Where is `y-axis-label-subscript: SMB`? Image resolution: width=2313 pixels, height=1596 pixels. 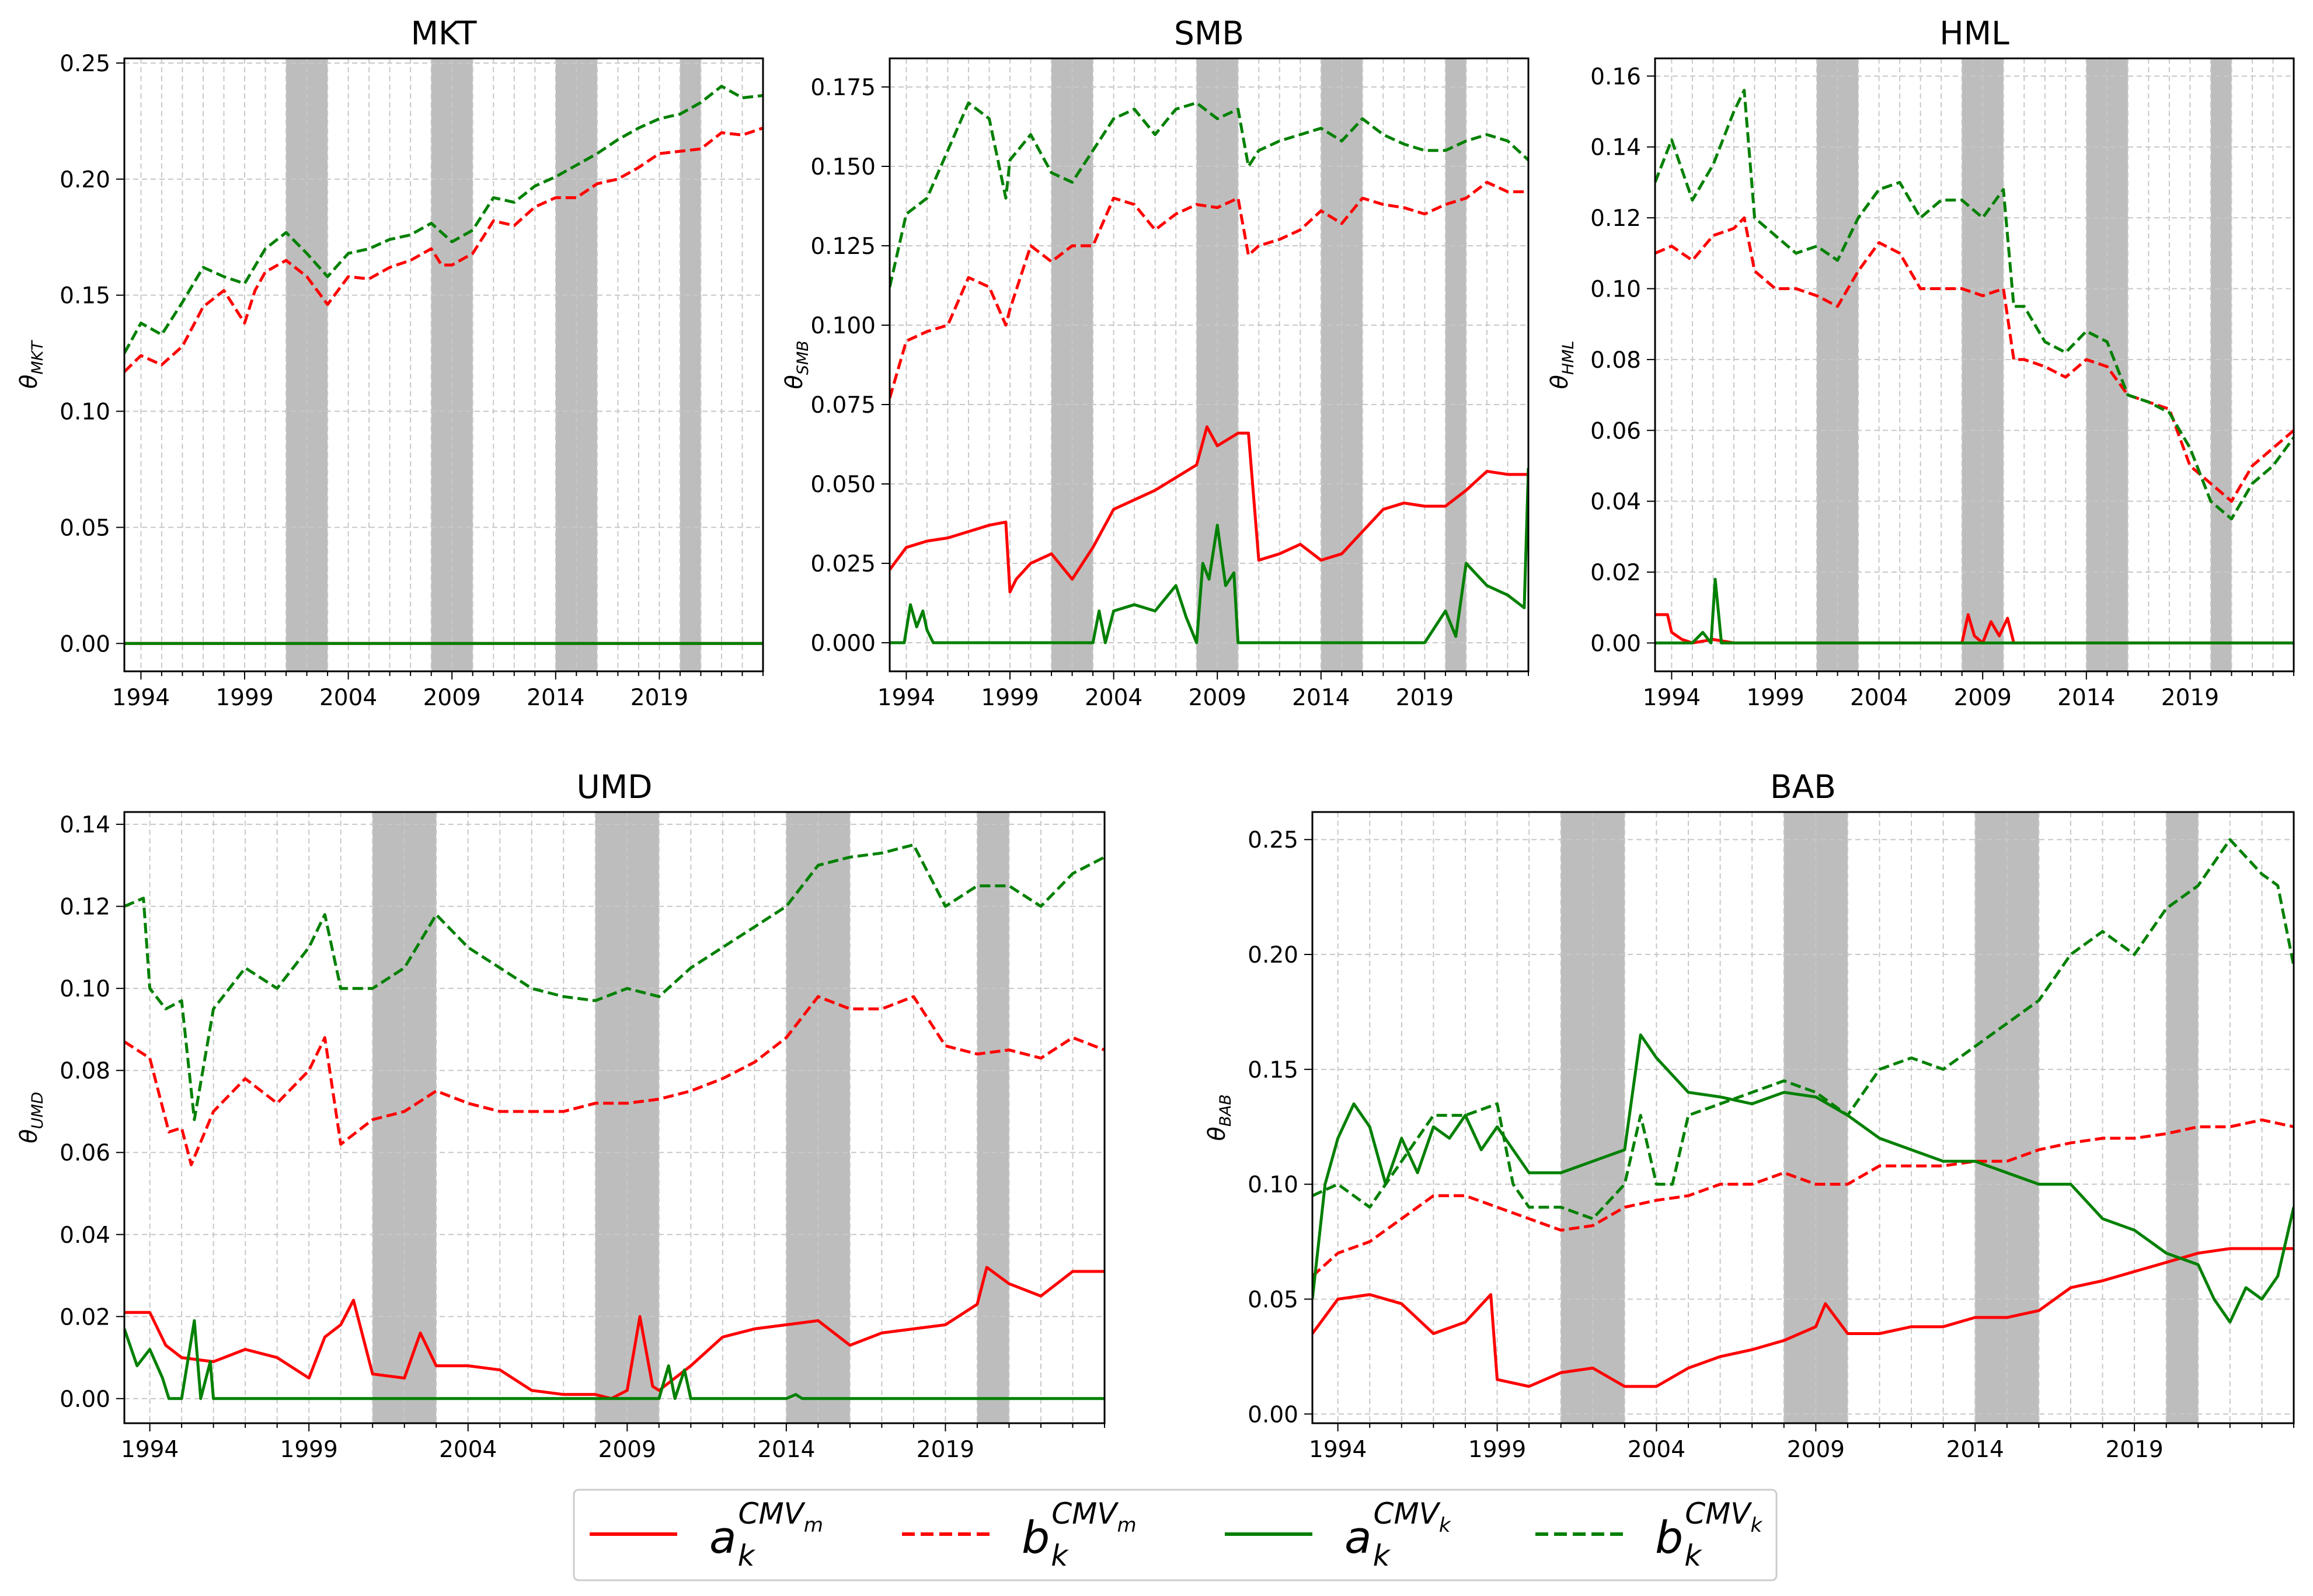
y-axis-label-subscript: SMB is located at coordinates (803, 357).